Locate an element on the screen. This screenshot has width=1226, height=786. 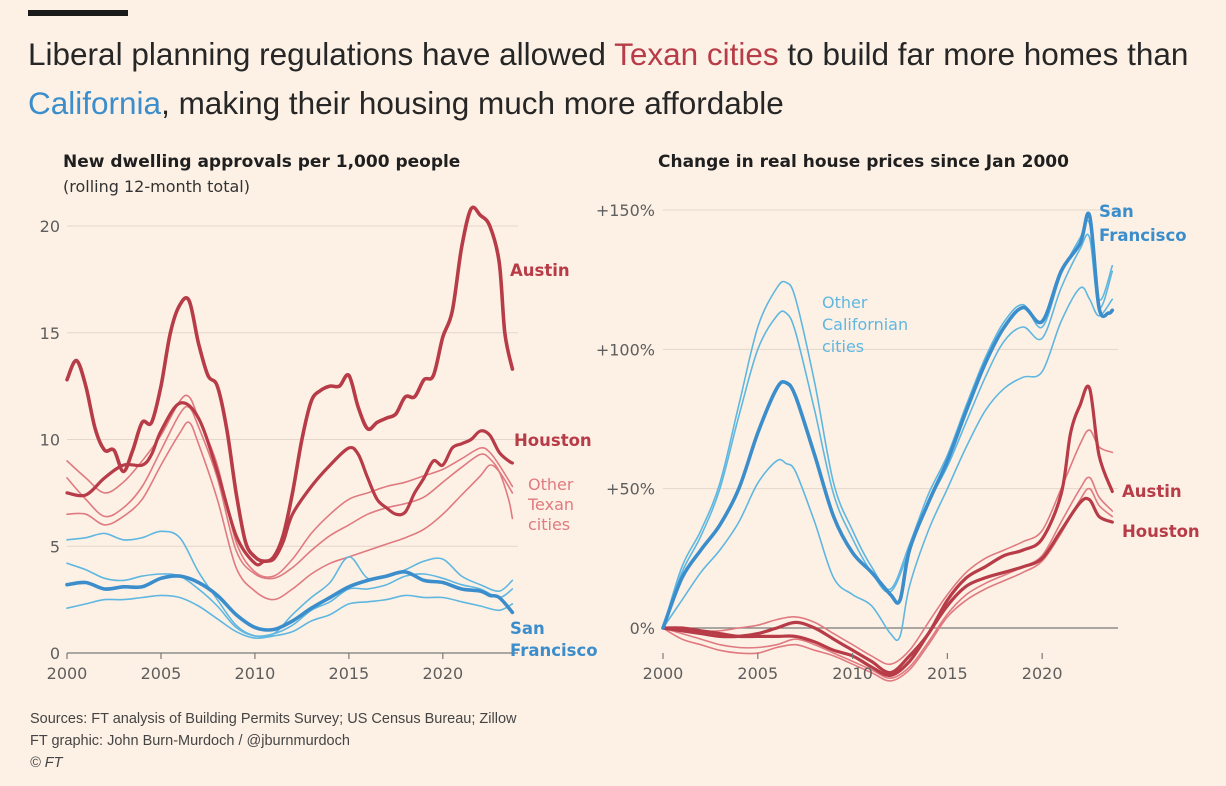
approvals-chart-subtitle: (rolling 12-month total) is located at coordinates (156, 186).